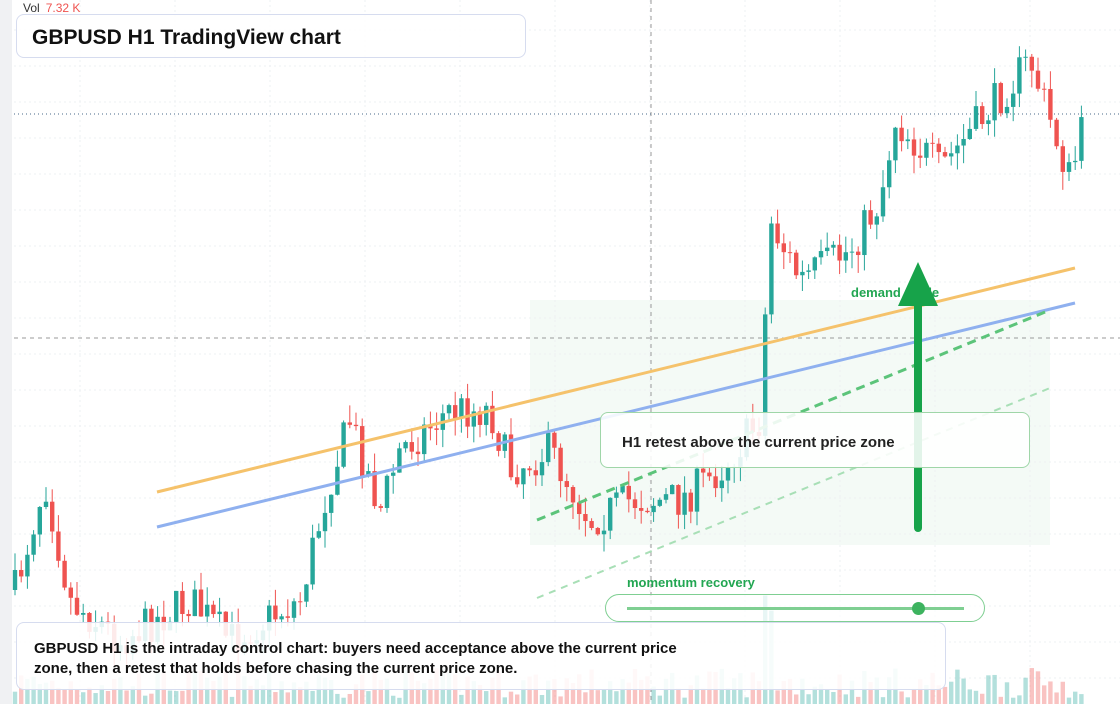 Image resolution: width=1120 pixels, height=704 pixels. I want to click on vol-value: 7.32 K, so click(63, 8).